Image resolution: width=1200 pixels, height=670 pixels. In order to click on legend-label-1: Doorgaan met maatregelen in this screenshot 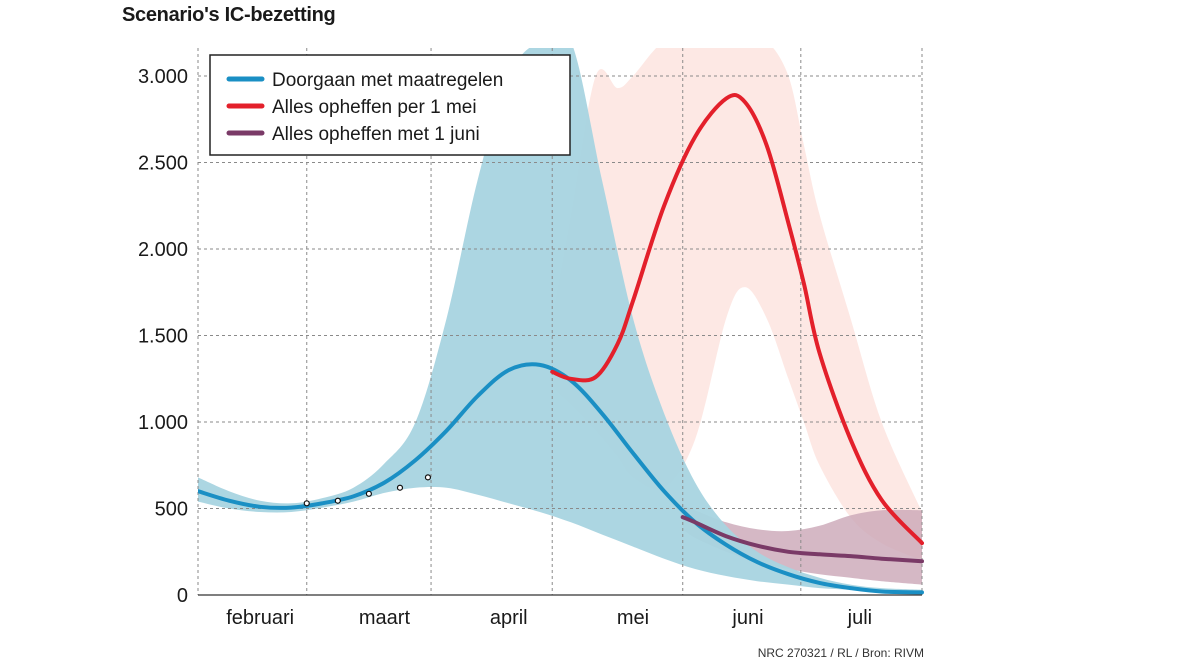, I will do `click(387, 80)`.